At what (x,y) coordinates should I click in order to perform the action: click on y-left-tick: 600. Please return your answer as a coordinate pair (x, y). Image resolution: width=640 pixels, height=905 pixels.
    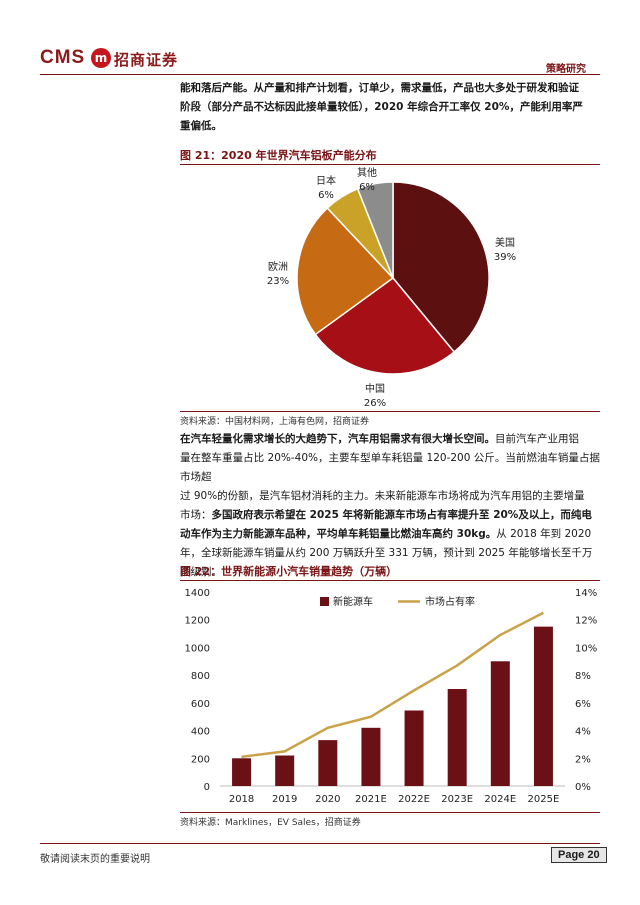
    Looking at the image, I should click on (200, 704).